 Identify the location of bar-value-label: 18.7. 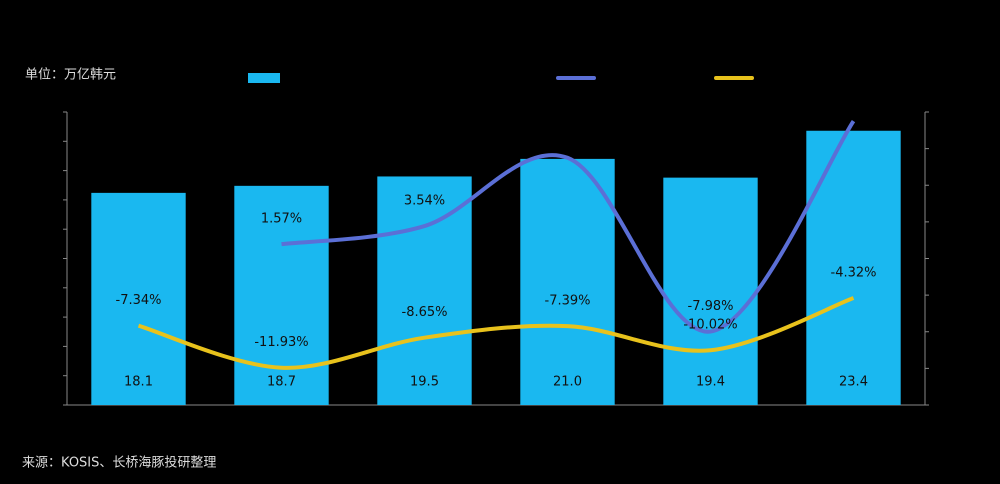
(281, 382).